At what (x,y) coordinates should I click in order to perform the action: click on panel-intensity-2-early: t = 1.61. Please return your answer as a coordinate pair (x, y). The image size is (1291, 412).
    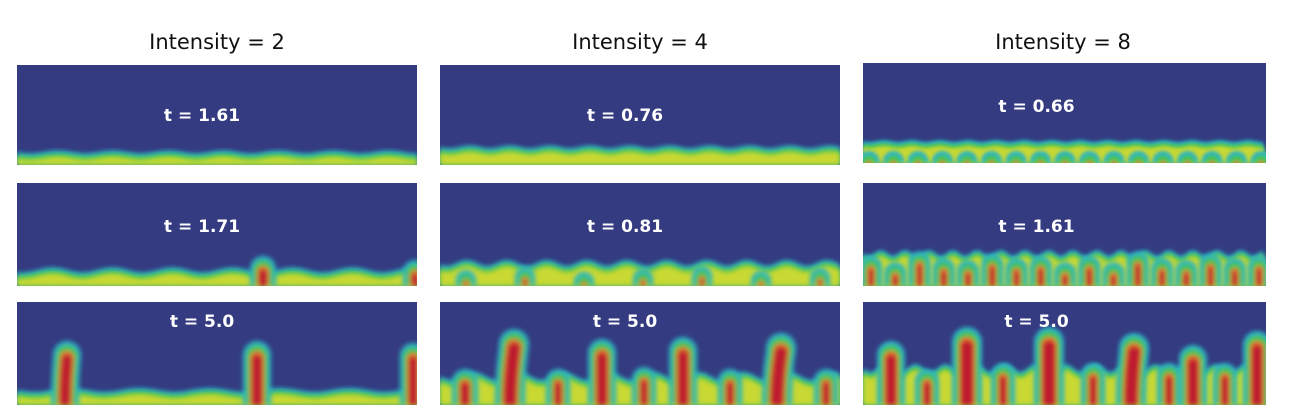
    Looking at the image, I should click on (217, 115).